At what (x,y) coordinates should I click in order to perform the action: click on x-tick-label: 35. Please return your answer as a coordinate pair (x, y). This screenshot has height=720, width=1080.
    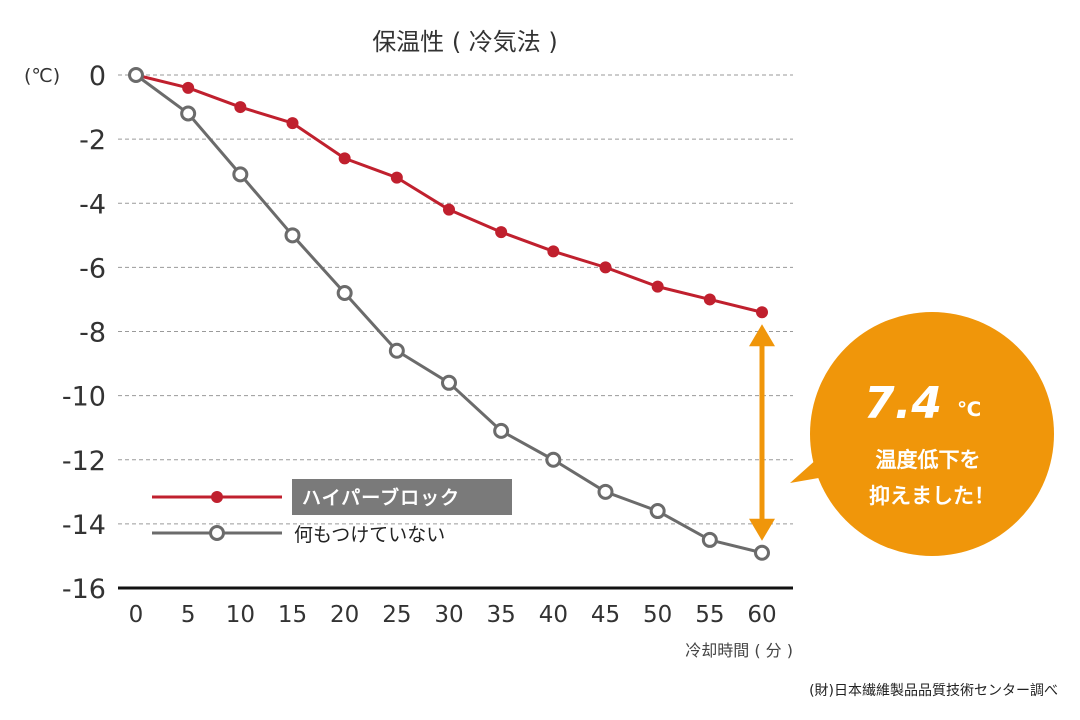
    Looking at the image, I should click on (501, 615).